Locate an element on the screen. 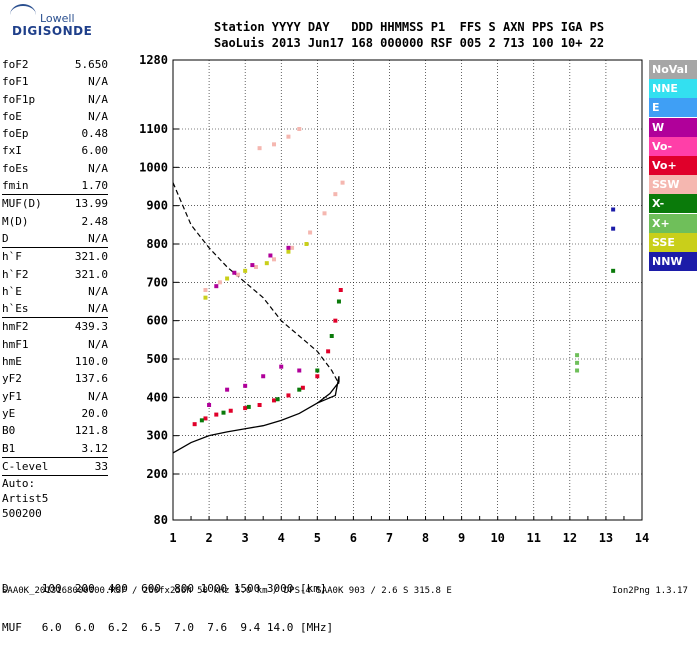 This screenshot has height=647, width=700. param-name: h`Es is located at coordinates (15, 309).